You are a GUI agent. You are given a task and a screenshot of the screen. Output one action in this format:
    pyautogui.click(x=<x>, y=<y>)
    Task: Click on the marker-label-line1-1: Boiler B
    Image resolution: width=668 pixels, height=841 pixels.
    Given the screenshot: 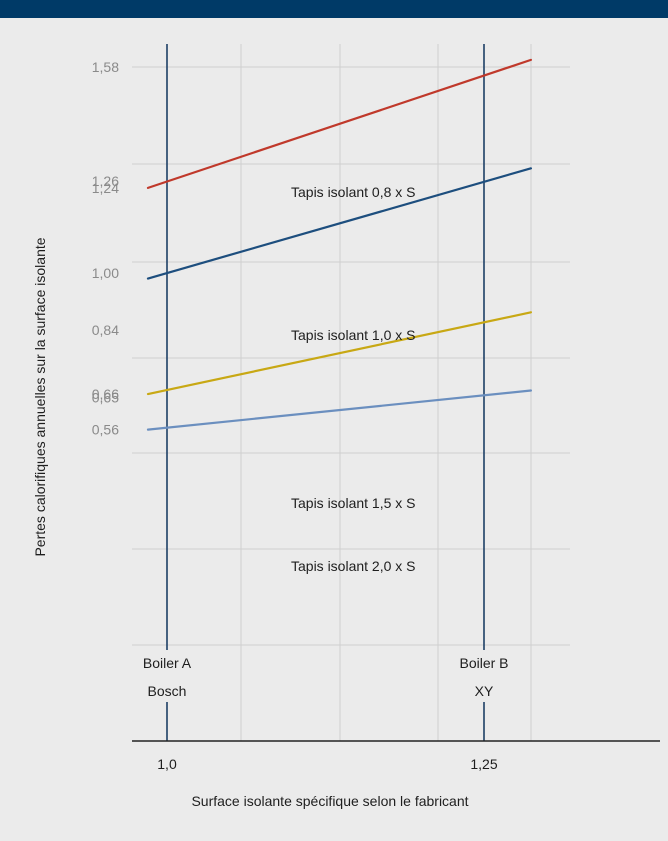 What is the action you would take?
    pyautogui.click(x=483, y=663)
    